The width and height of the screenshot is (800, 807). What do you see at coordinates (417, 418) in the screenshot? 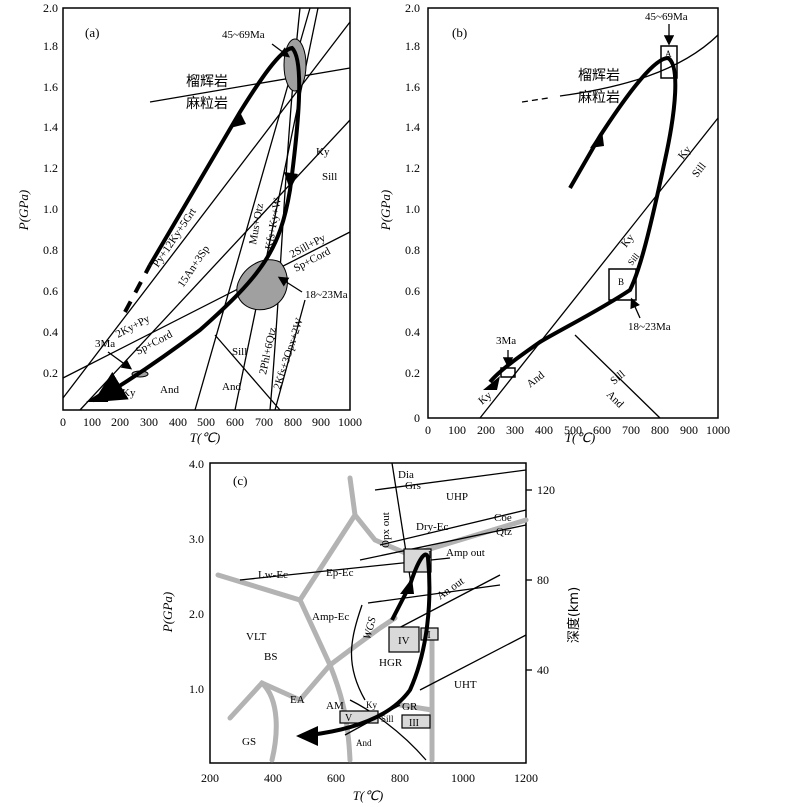
I see `panel-b-ytick: 0` at bounding box center [417, 418].